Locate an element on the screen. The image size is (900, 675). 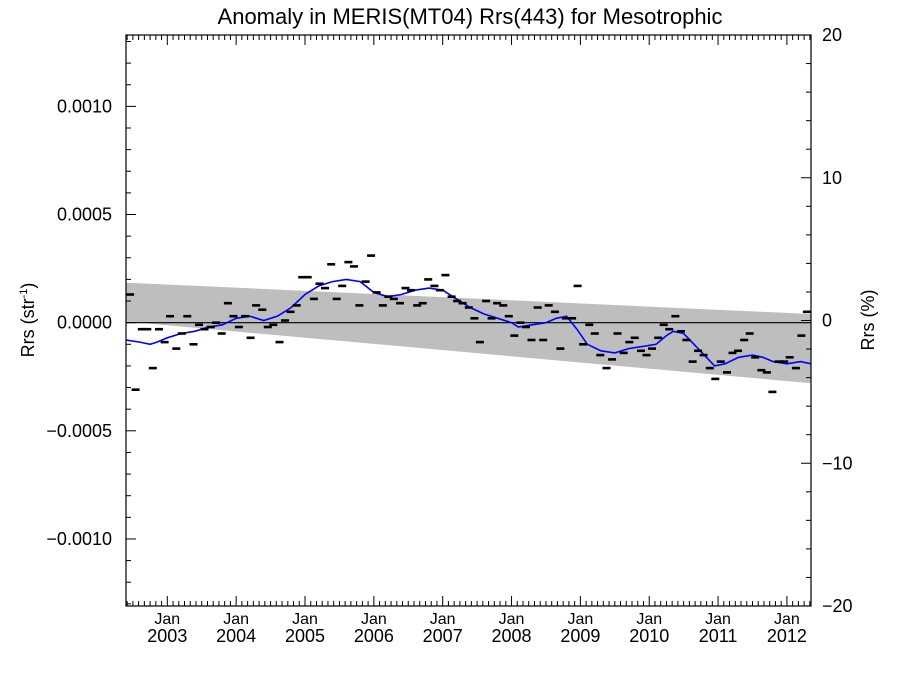
trend-confidence-band is located at coordinates (468, 333).